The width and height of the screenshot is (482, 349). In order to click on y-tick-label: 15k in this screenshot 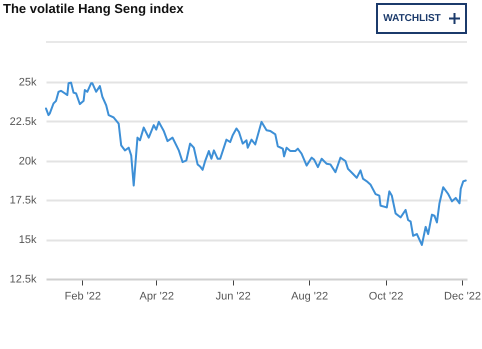, I will do `click(27, 240)`.